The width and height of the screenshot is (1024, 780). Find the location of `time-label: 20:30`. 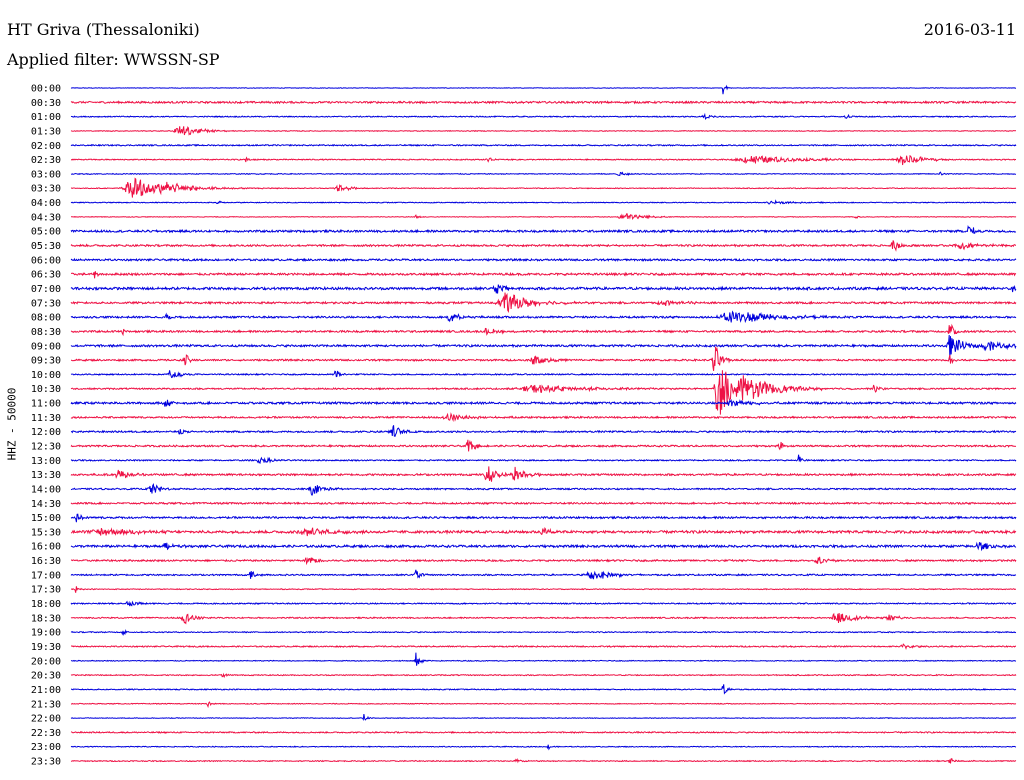

time-label: 20:30 is located at coordinates (46, 676).